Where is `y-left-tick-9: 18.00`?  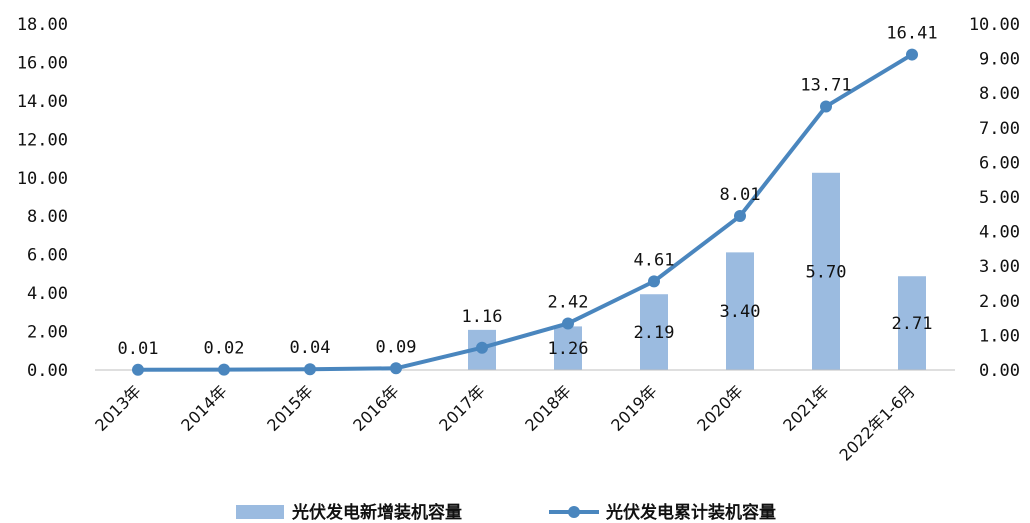 y-left-tick-9: 18.00 is located at coordinates (42, 25).